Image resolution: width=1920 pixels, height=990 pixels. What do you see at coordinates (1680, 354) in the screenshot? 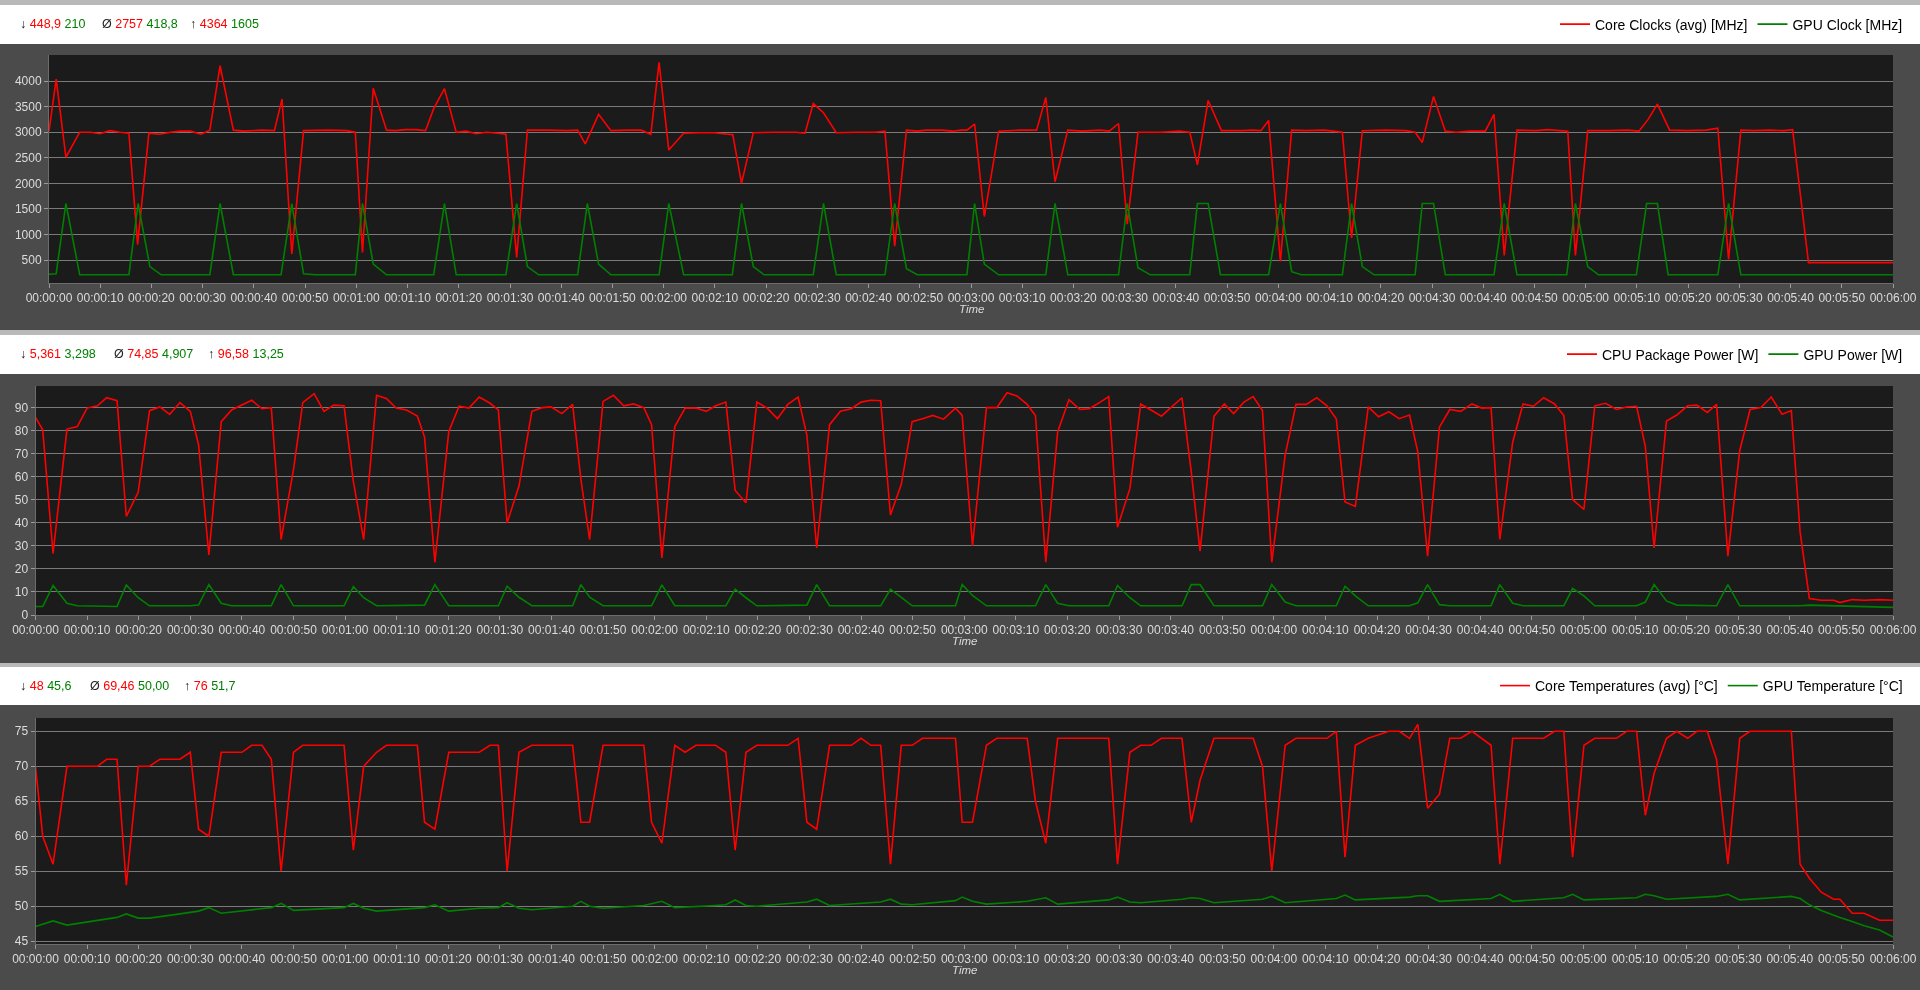
I see `legend-label: CPU Package Power [W]` at bounding box center [1680, 354].